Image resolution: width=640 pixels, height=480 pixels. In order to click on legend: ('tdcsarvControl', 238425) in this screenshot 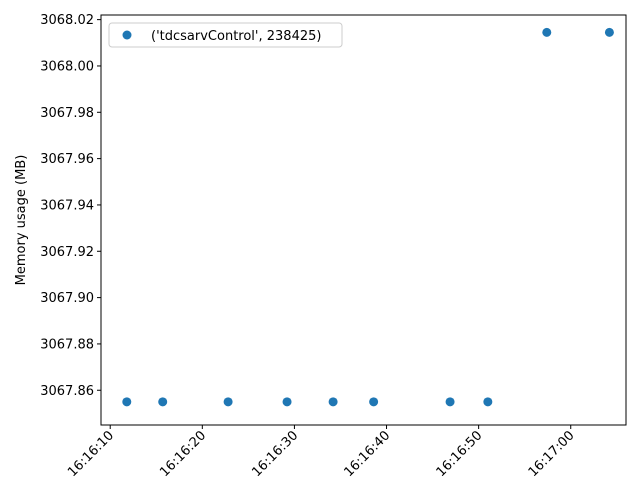, I will do `click(225, 35)`.